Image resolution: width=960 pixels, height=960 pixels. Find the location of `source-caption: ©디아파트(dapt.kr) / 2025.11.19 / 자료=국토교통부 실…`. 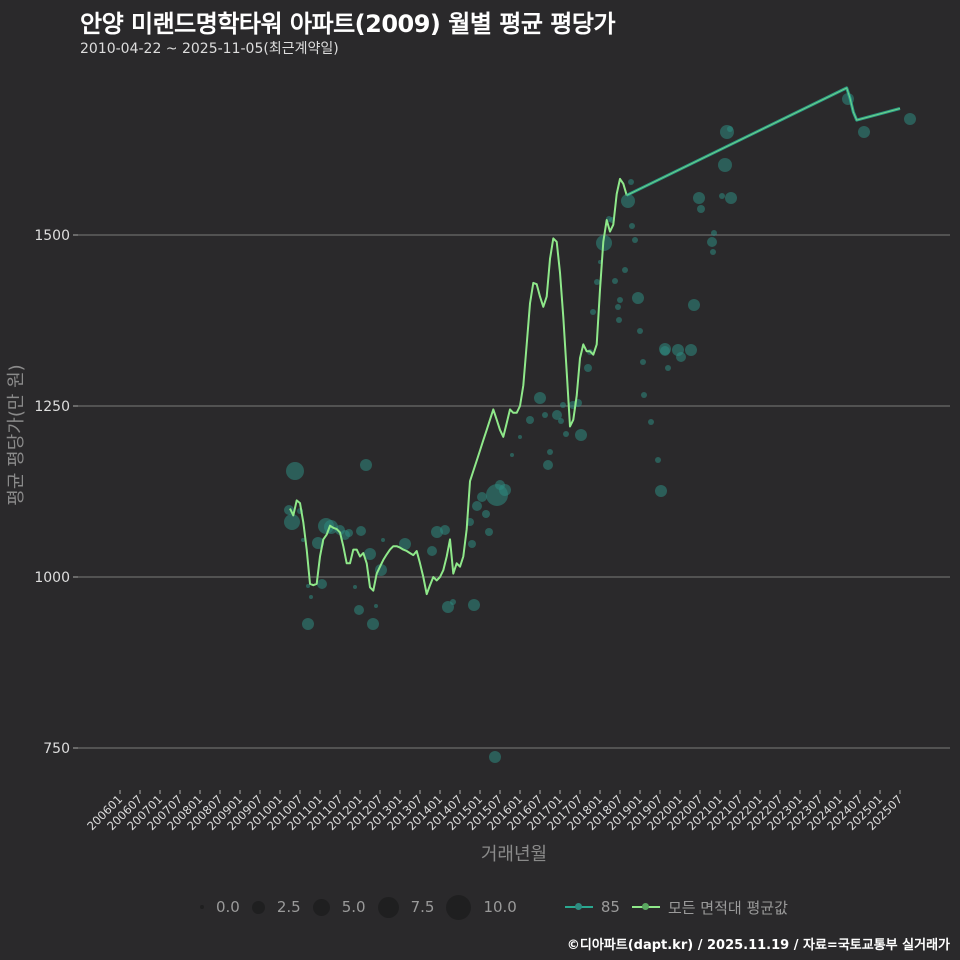

source-caption: ©디아파트(dapt.kr) / 2025.11.19 / 자료=국토교통부 실… is located at coordinates (758, 945).